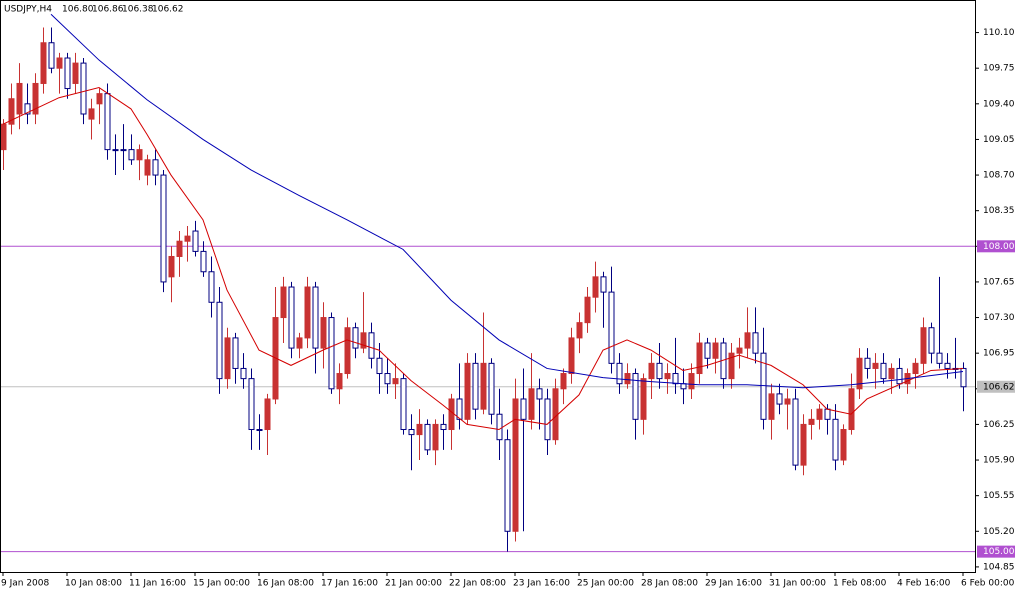  Describe the element at coordinates (999, 496) in the screenshot. I see `y-tick-label: 105.55` at that location.